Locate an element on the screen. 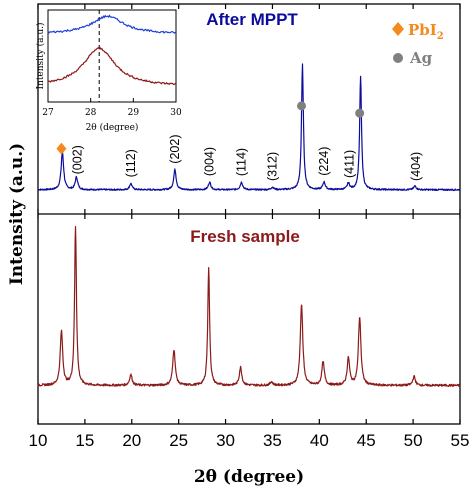  peak-label: (004) is located at coordinates (210, 161).